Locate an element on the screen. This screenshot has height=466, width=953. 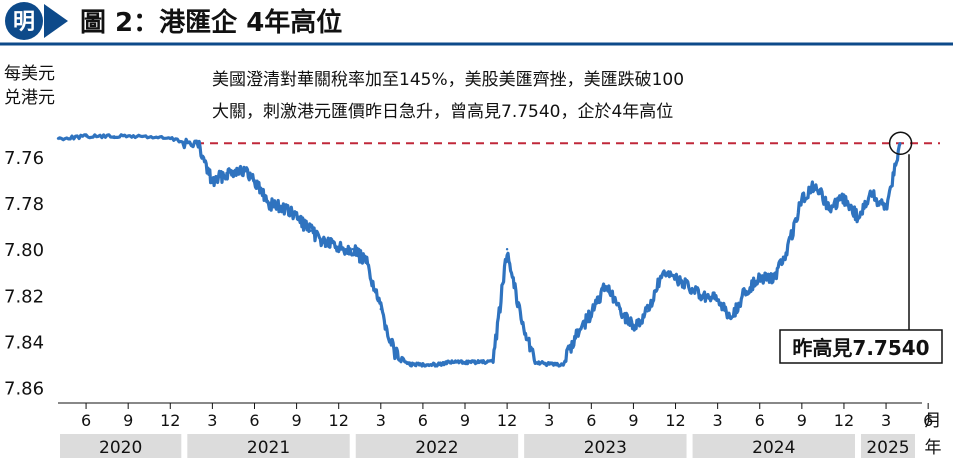
marker-layer is located at coordinates (900, 230).